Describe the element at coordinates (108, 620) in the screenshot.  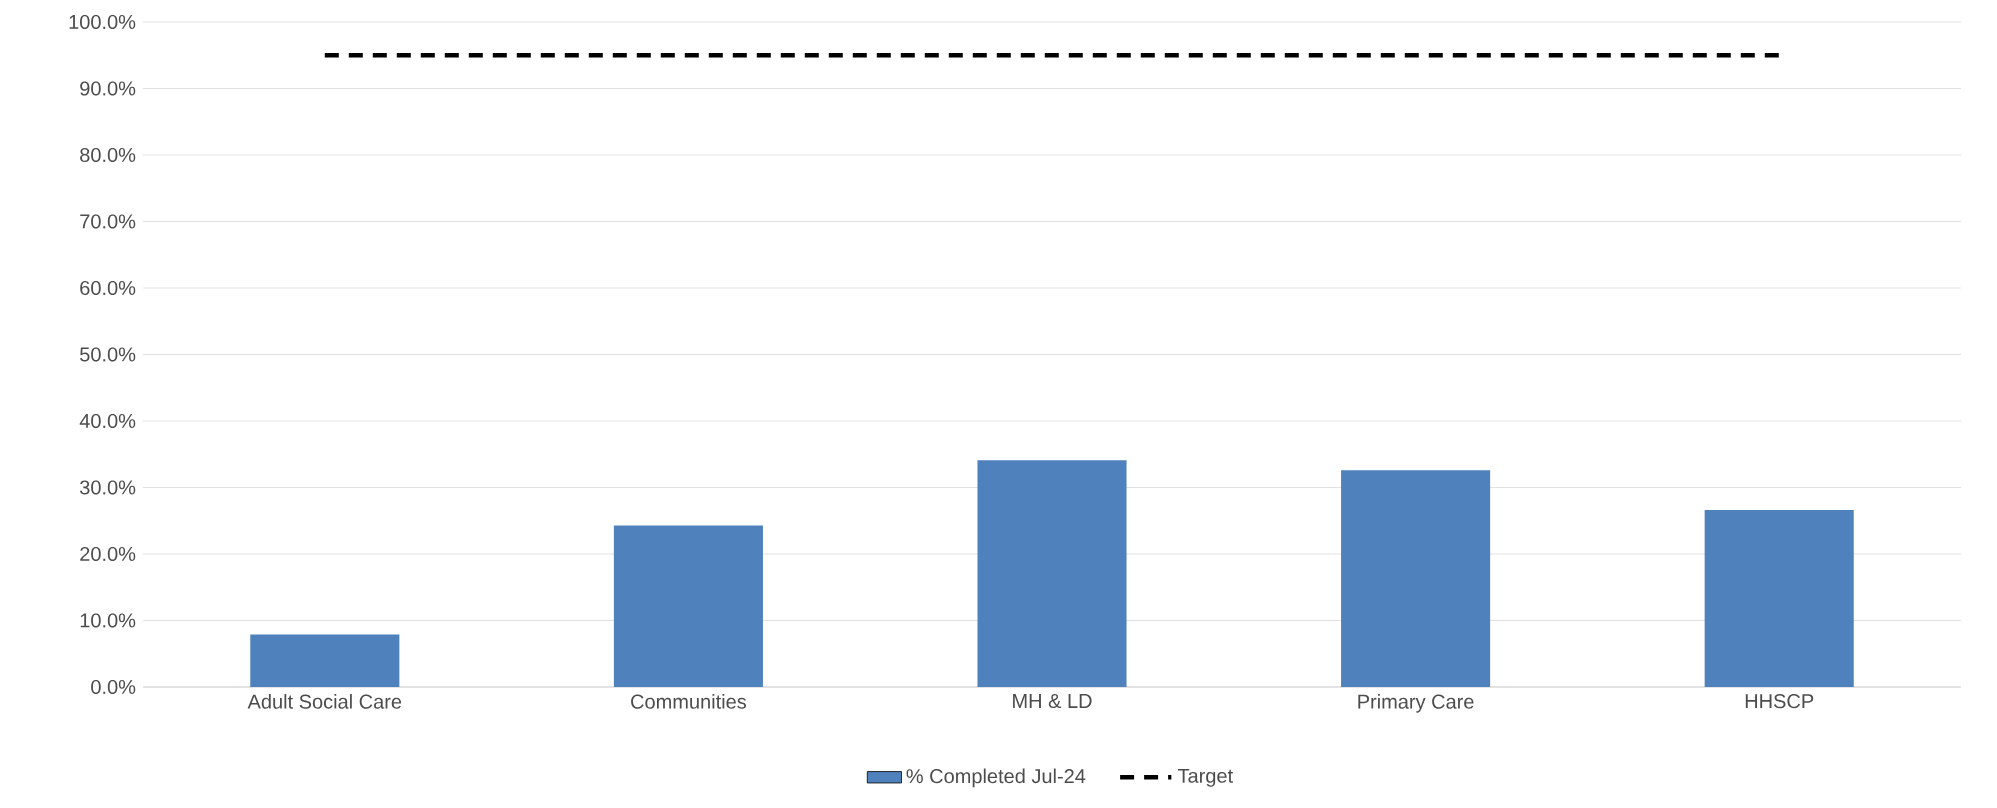
I see `y-tick-label: 10.0%` at that location.